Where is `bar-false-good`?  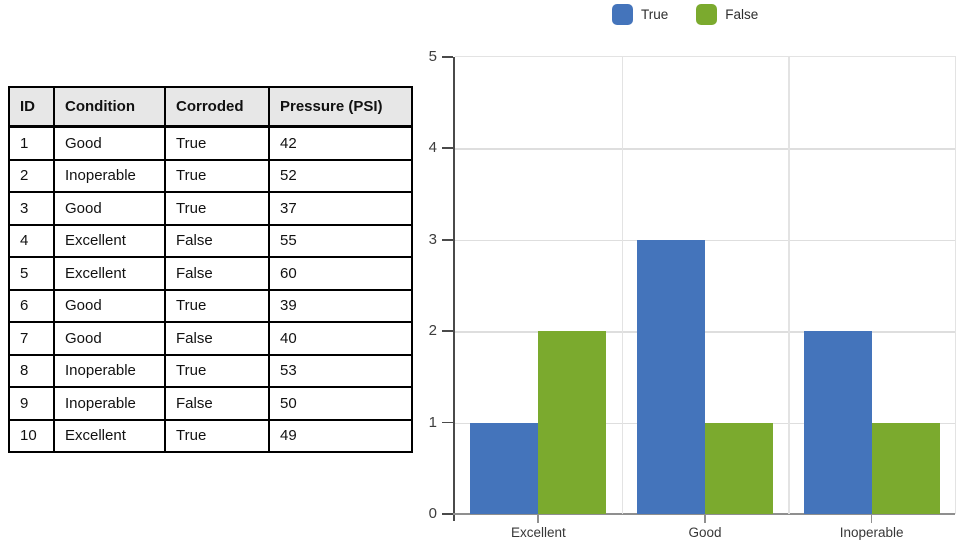
bar-false-good is located at coordinates (738, 468).